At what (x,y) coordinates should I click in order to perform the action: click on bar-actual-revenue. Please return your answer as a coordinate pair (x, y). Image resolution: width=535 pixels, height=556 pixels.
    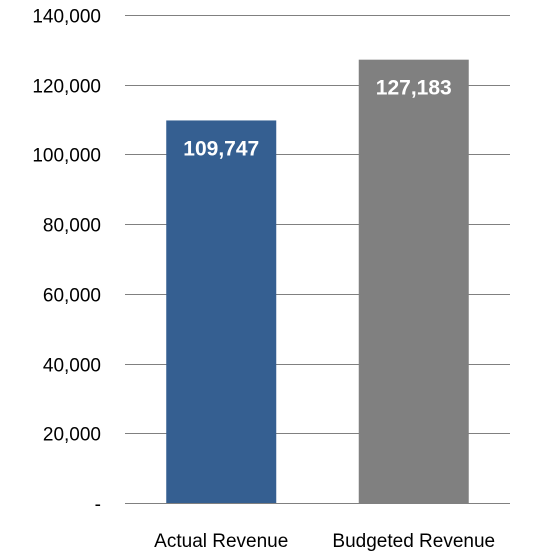
    Looking at the image, I should click on (221, 312).